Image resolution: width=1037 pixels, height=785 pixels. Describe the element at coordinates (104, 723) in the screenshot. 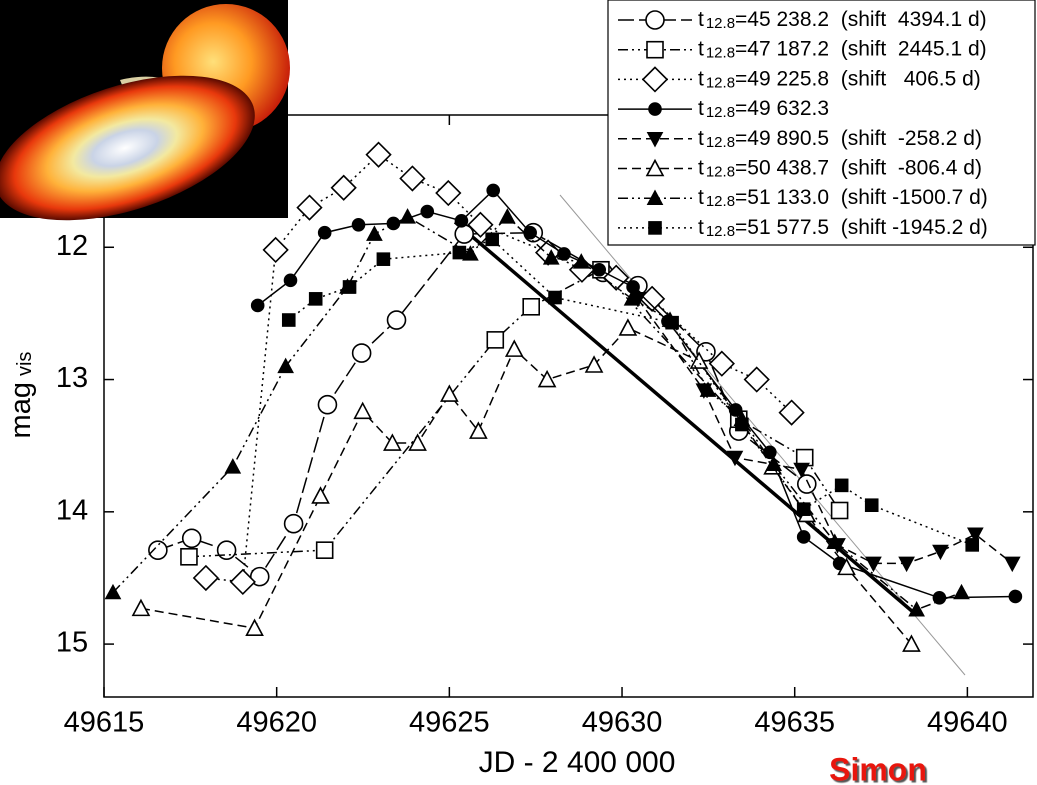

I see `x-tick-label: 49615` at that location.